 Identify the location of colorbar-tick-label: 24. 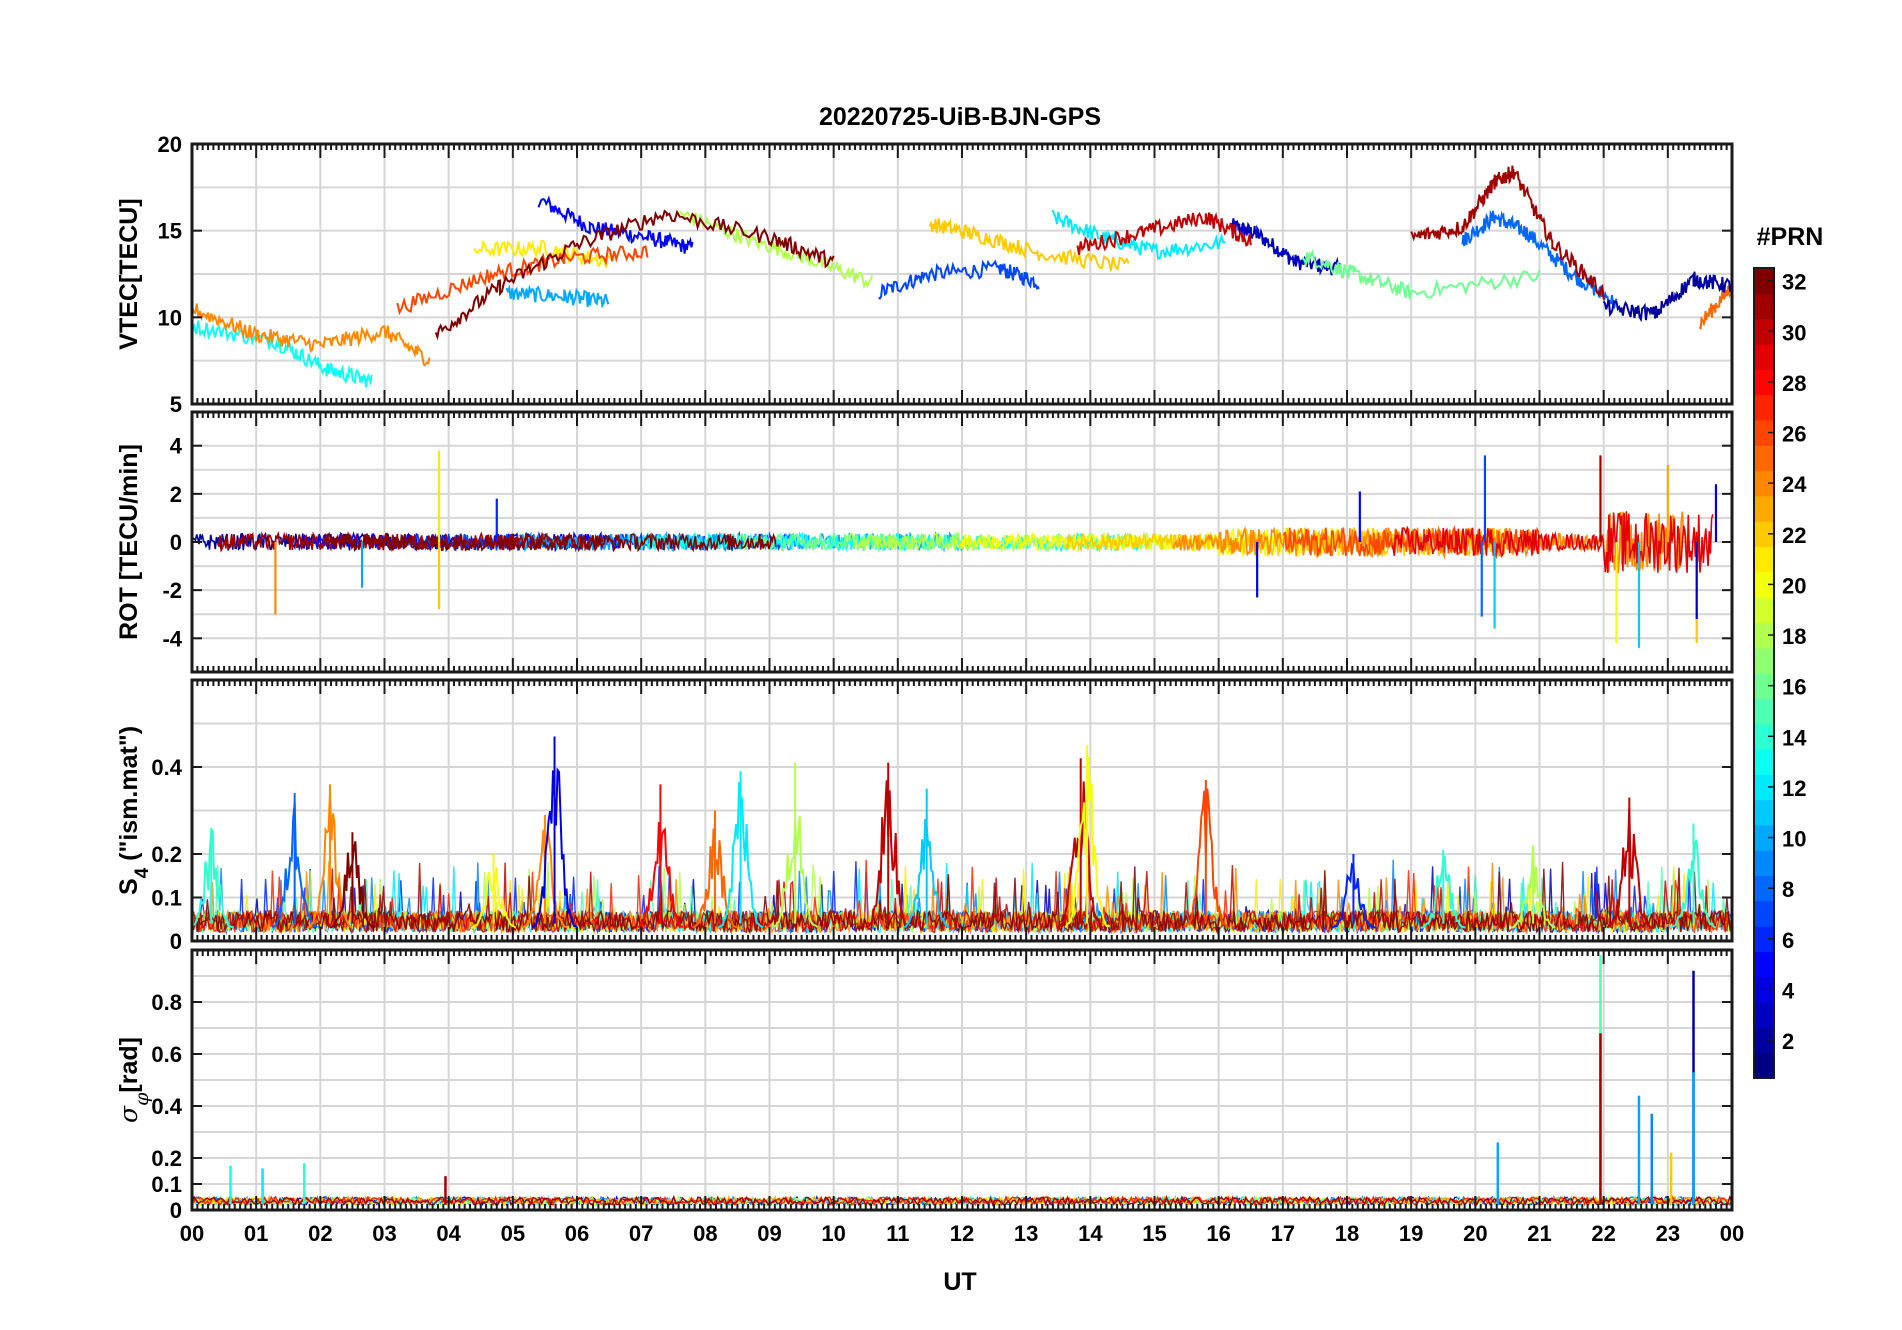
(1794, 484).